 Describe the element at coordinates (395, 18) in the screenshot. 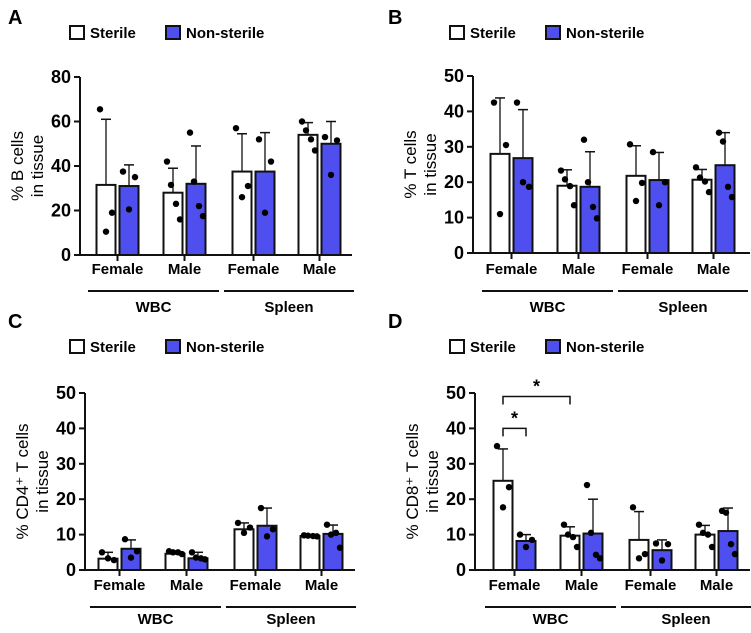

I see `panel-letter: B` at that location.